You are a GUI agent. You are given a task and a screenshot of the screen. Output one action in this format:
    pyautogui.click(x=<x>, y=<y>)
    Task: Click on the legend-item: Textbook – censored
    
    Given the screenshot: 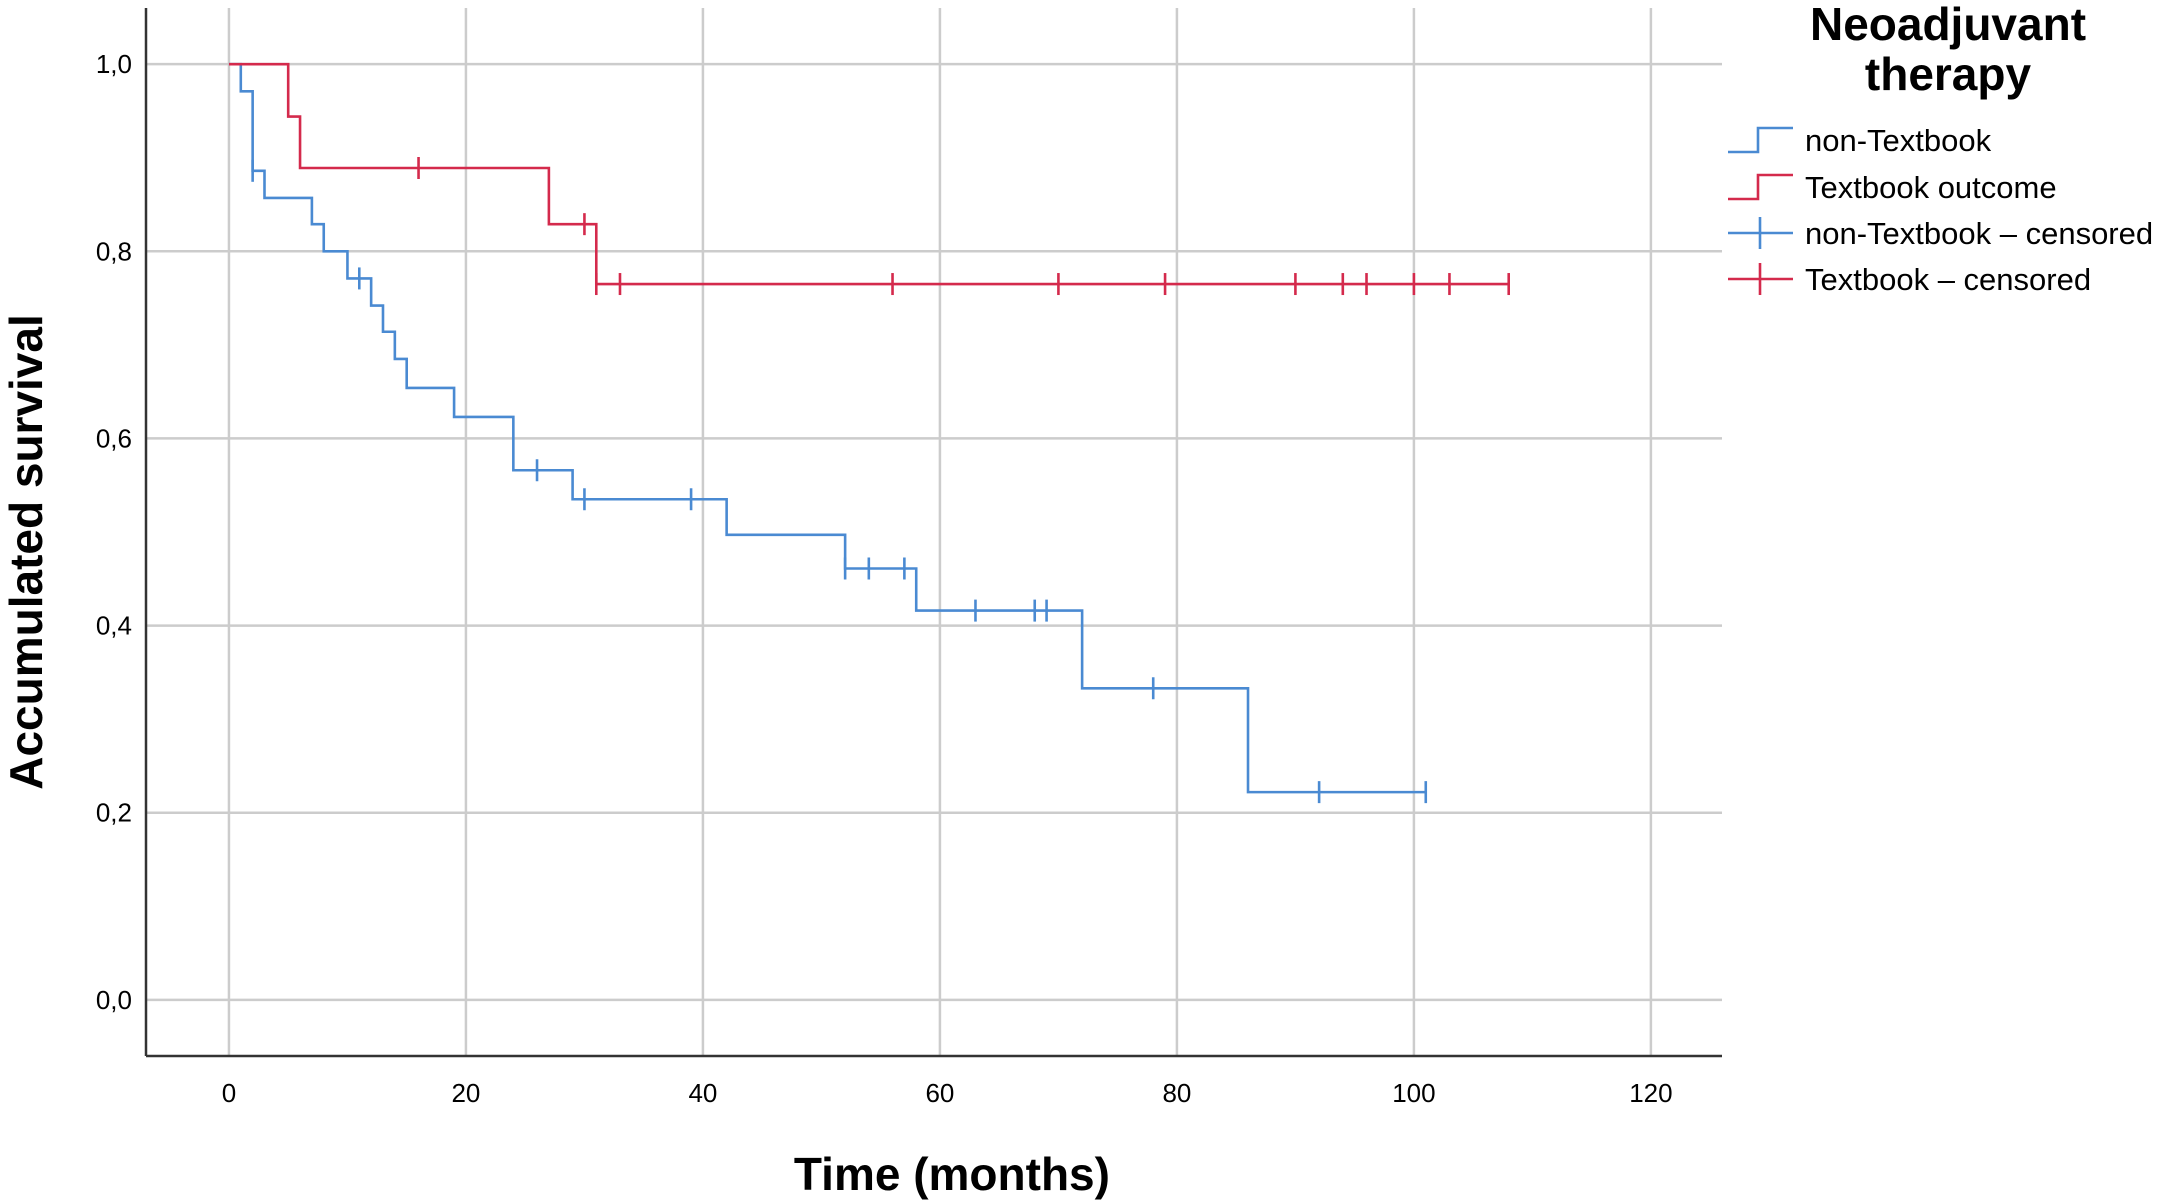 What is the action you would take?
    pyautogui.click(x=1909, y=279)
    